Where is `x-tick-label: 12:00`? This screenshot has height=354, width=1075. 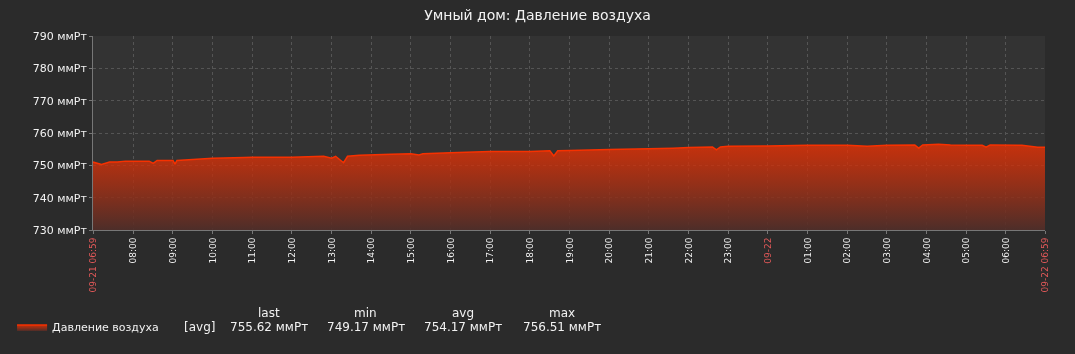 x-tick-label: 12:00 is located at coordinates (291, 250).